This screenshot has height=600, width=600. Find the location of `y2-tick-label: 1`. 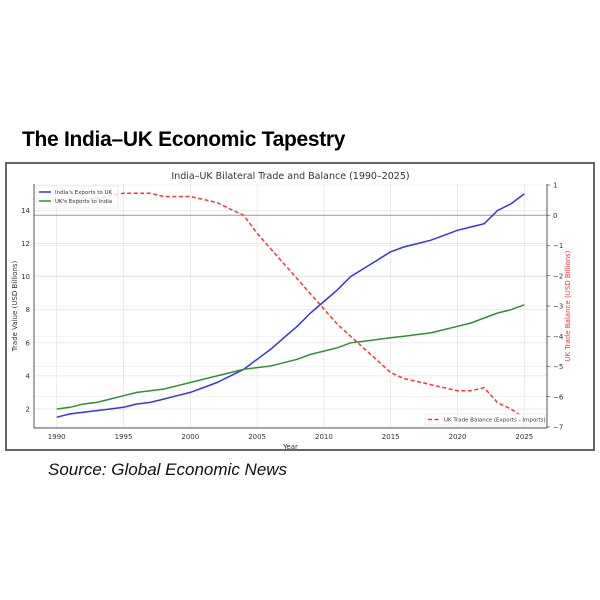

y2-tick-label: 1 is located at coordinates (555, 186).